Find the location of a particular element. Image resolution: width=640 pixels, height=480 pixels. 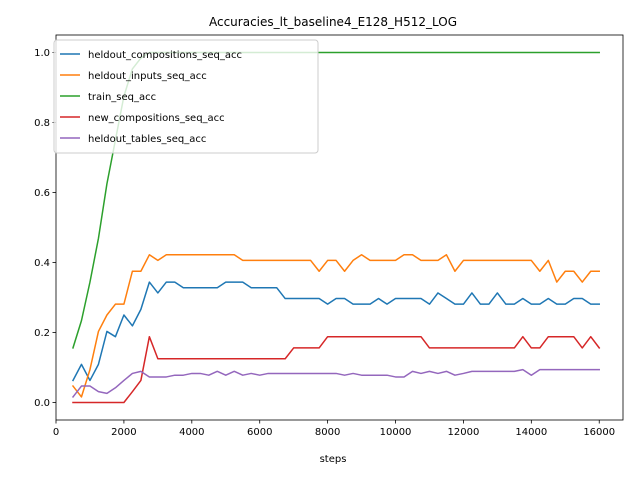

legend-label-heldout-inputs-seq-acc: heldout_inputs_seq_acc is located at coordinates (147, 76).